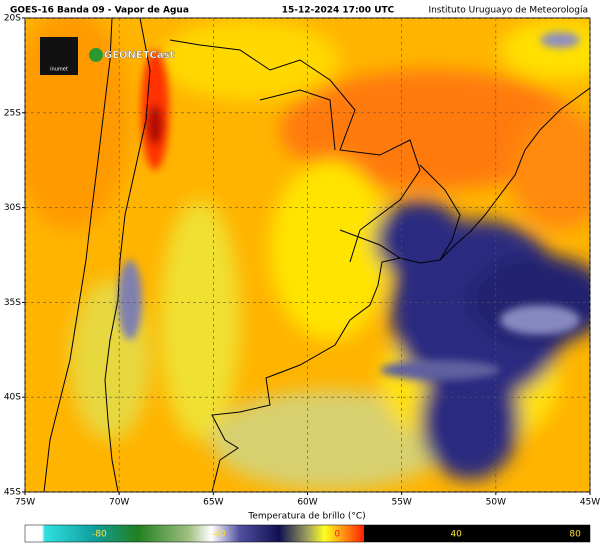 The height and width of the screenshot is (553, 605). I want to click on inumet-logo, so click(59, 56).